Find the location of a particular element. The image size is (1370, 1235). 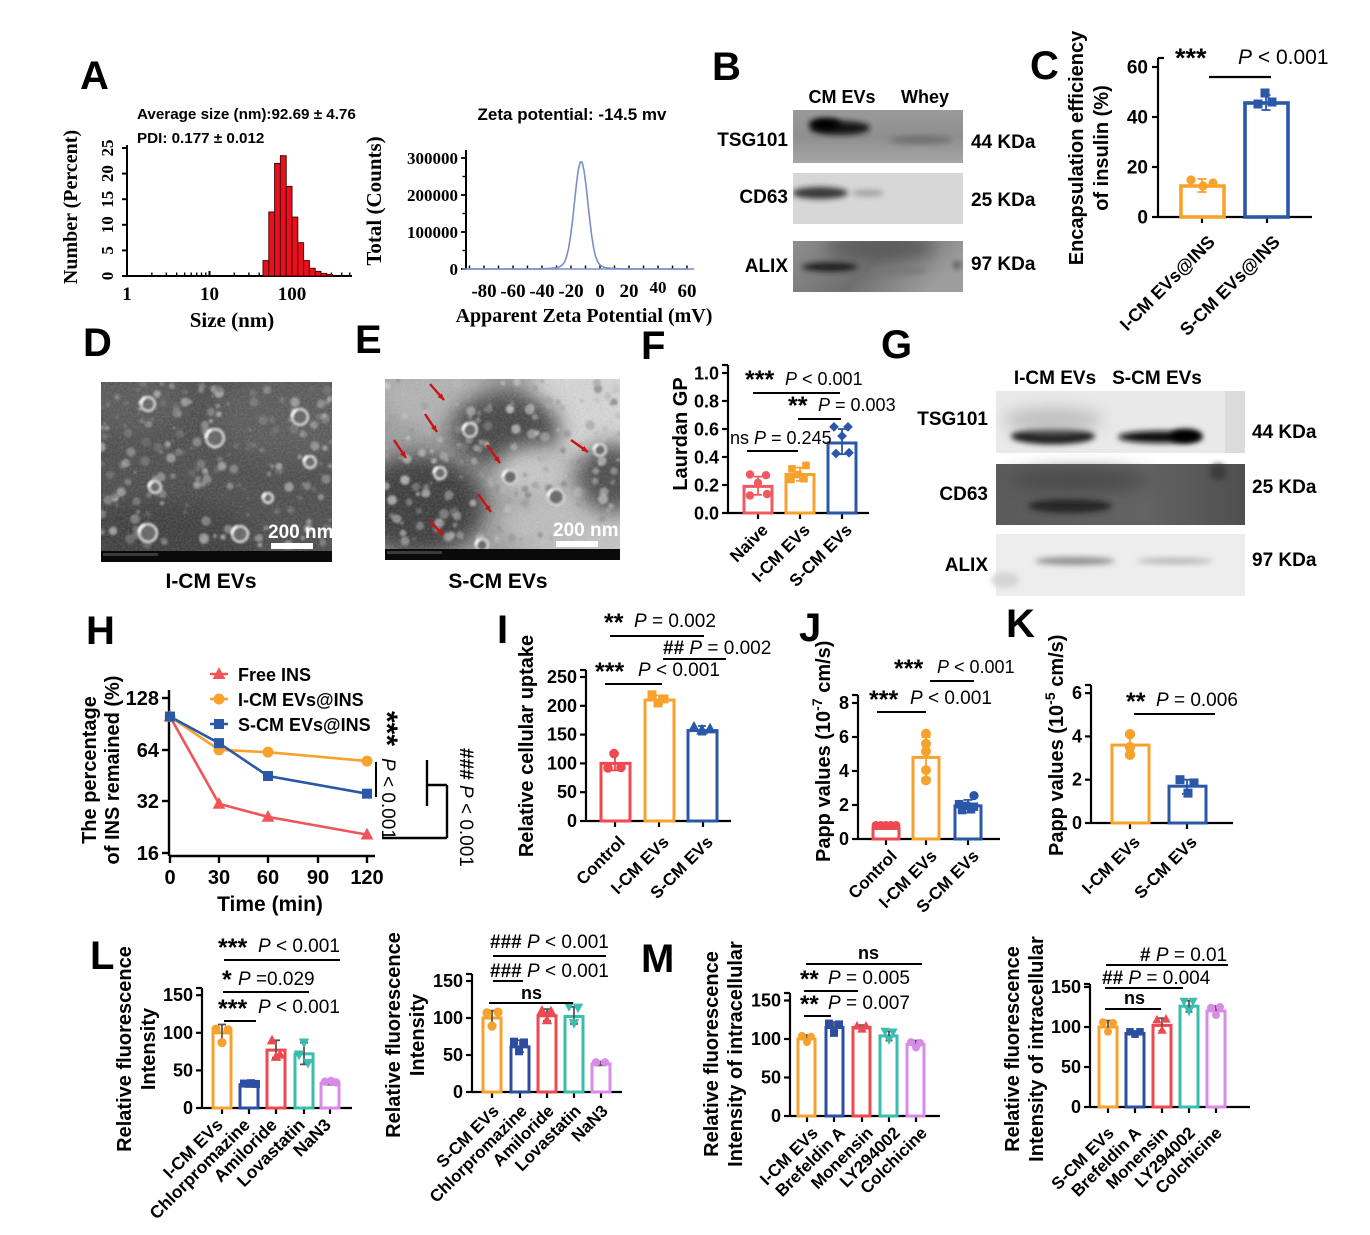

svg-text: 16 is located at coordinates (148, 854).